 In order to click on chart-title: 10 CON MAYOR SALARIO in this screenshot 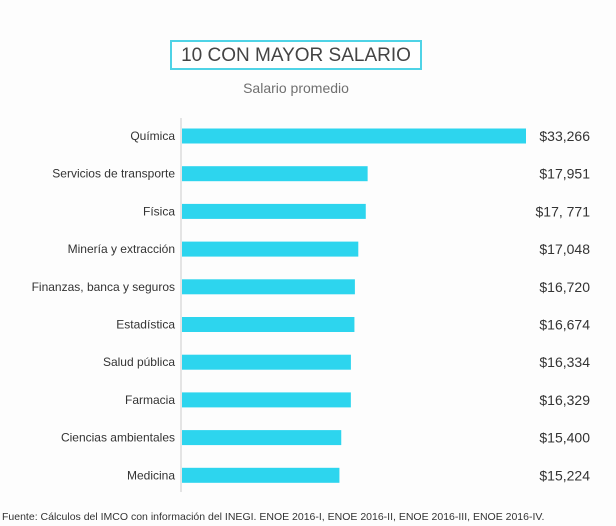, I will do `click(296, 55)`.